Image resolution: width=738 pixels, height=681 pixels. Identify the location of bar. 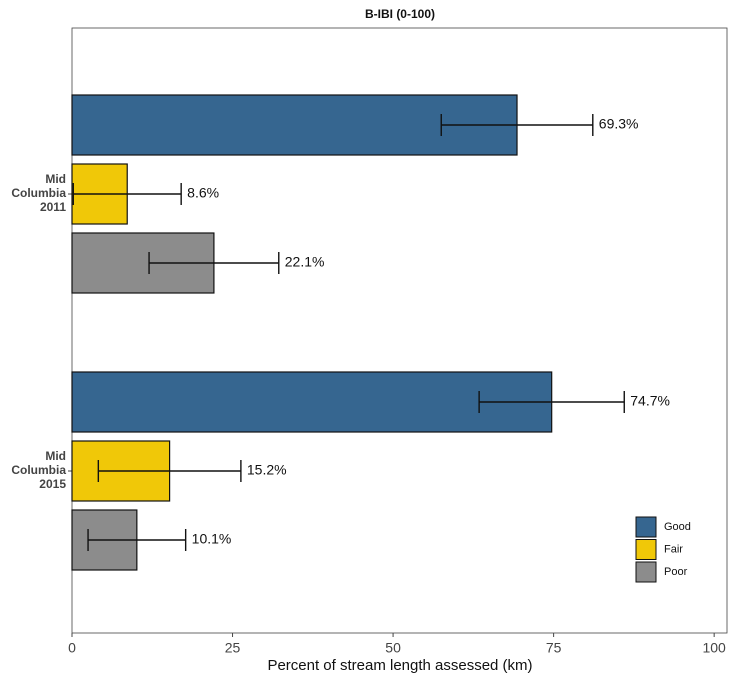
(312, 402).